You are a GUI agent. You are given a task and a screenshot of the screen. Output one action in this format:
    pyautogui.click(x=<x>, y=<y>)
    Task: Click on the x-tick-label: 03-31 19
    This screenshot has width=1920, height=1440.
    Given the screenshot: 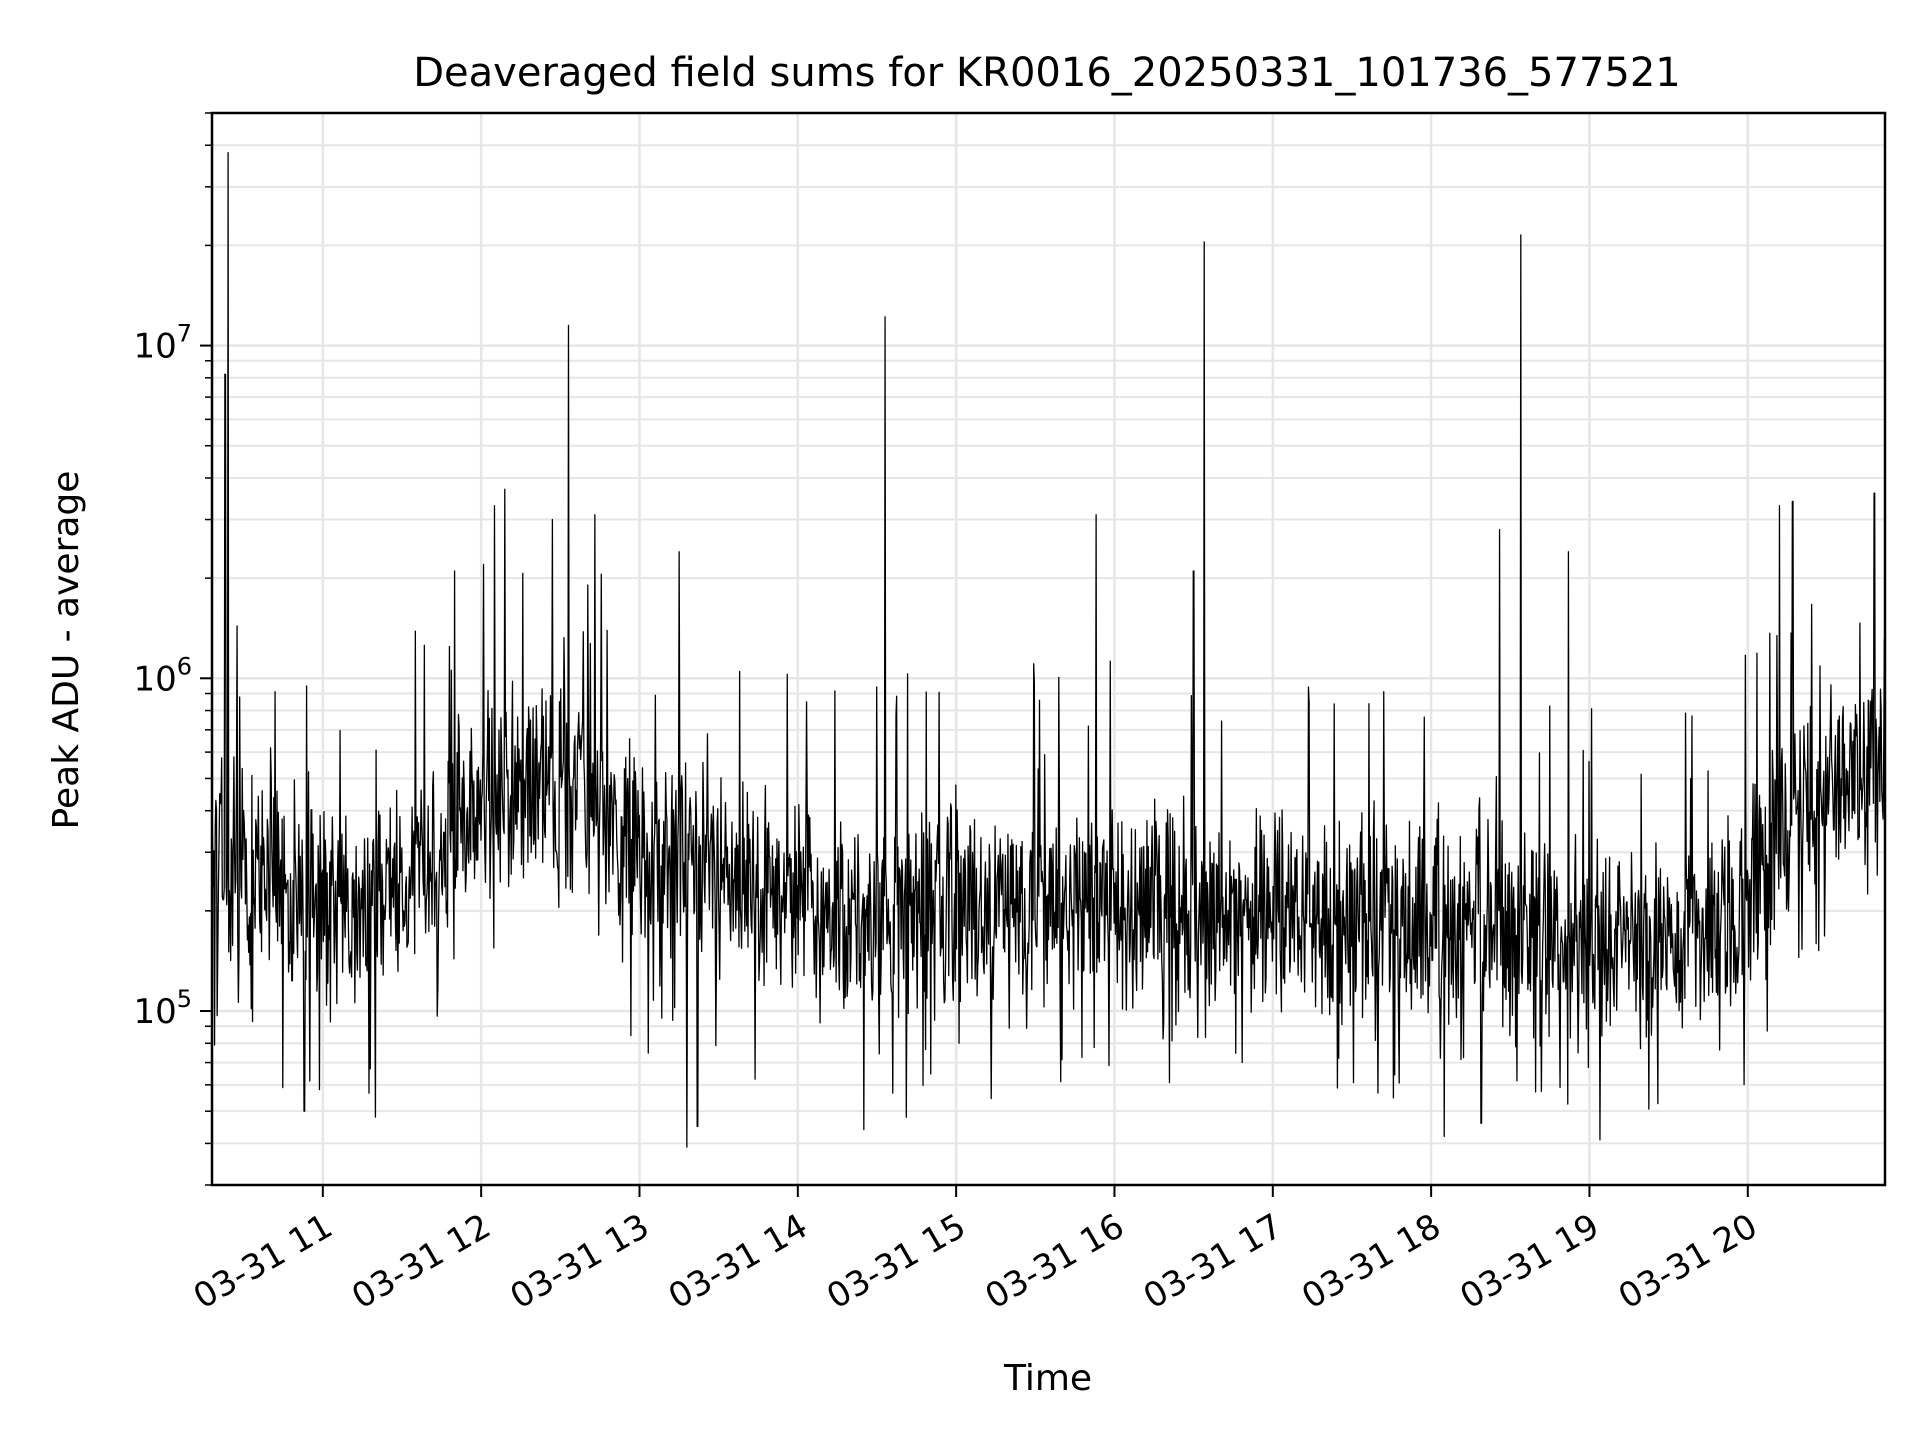 What is the action you would take?
    pyautogui.click(x=1530, y=1261)
    